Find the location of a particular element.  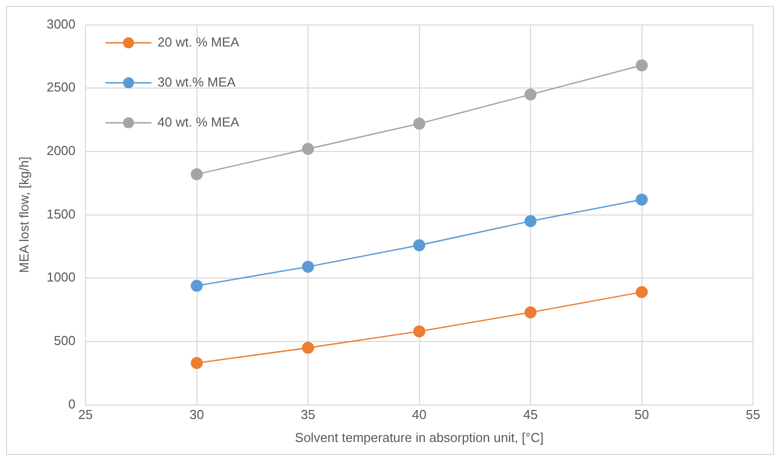

x-tick-label: 25 is located at coordinates (85, 414).